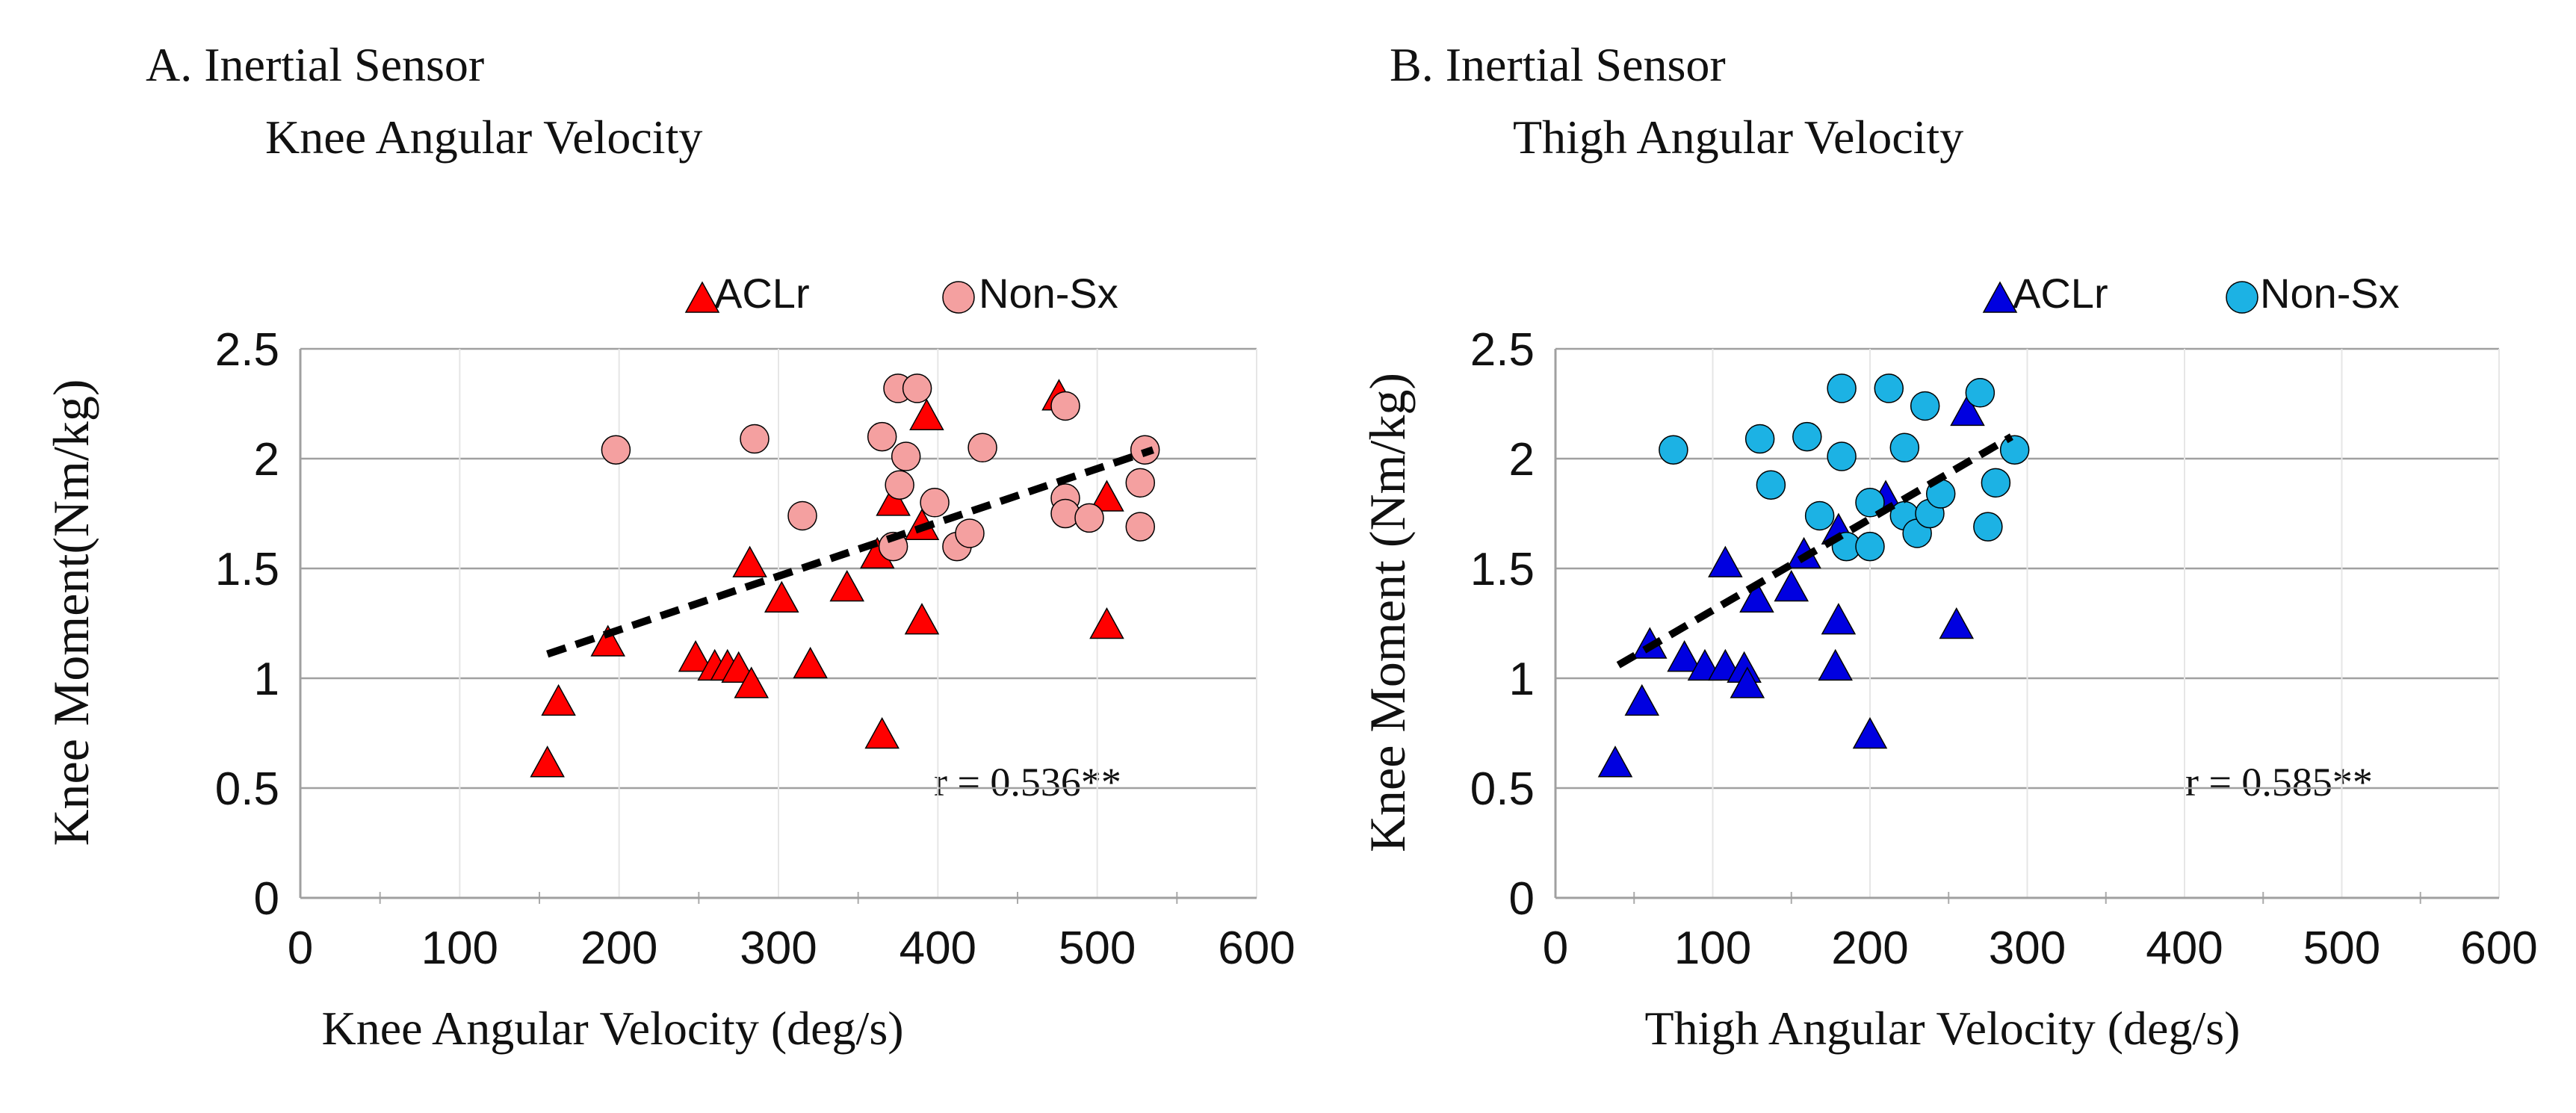 The height and width of the screenshot is (1113, 2576). What do you see at coordinates (618, 949) in the screenshot?
I see `panel-a-xtick-label: 200` at bounding box center [618, 949].